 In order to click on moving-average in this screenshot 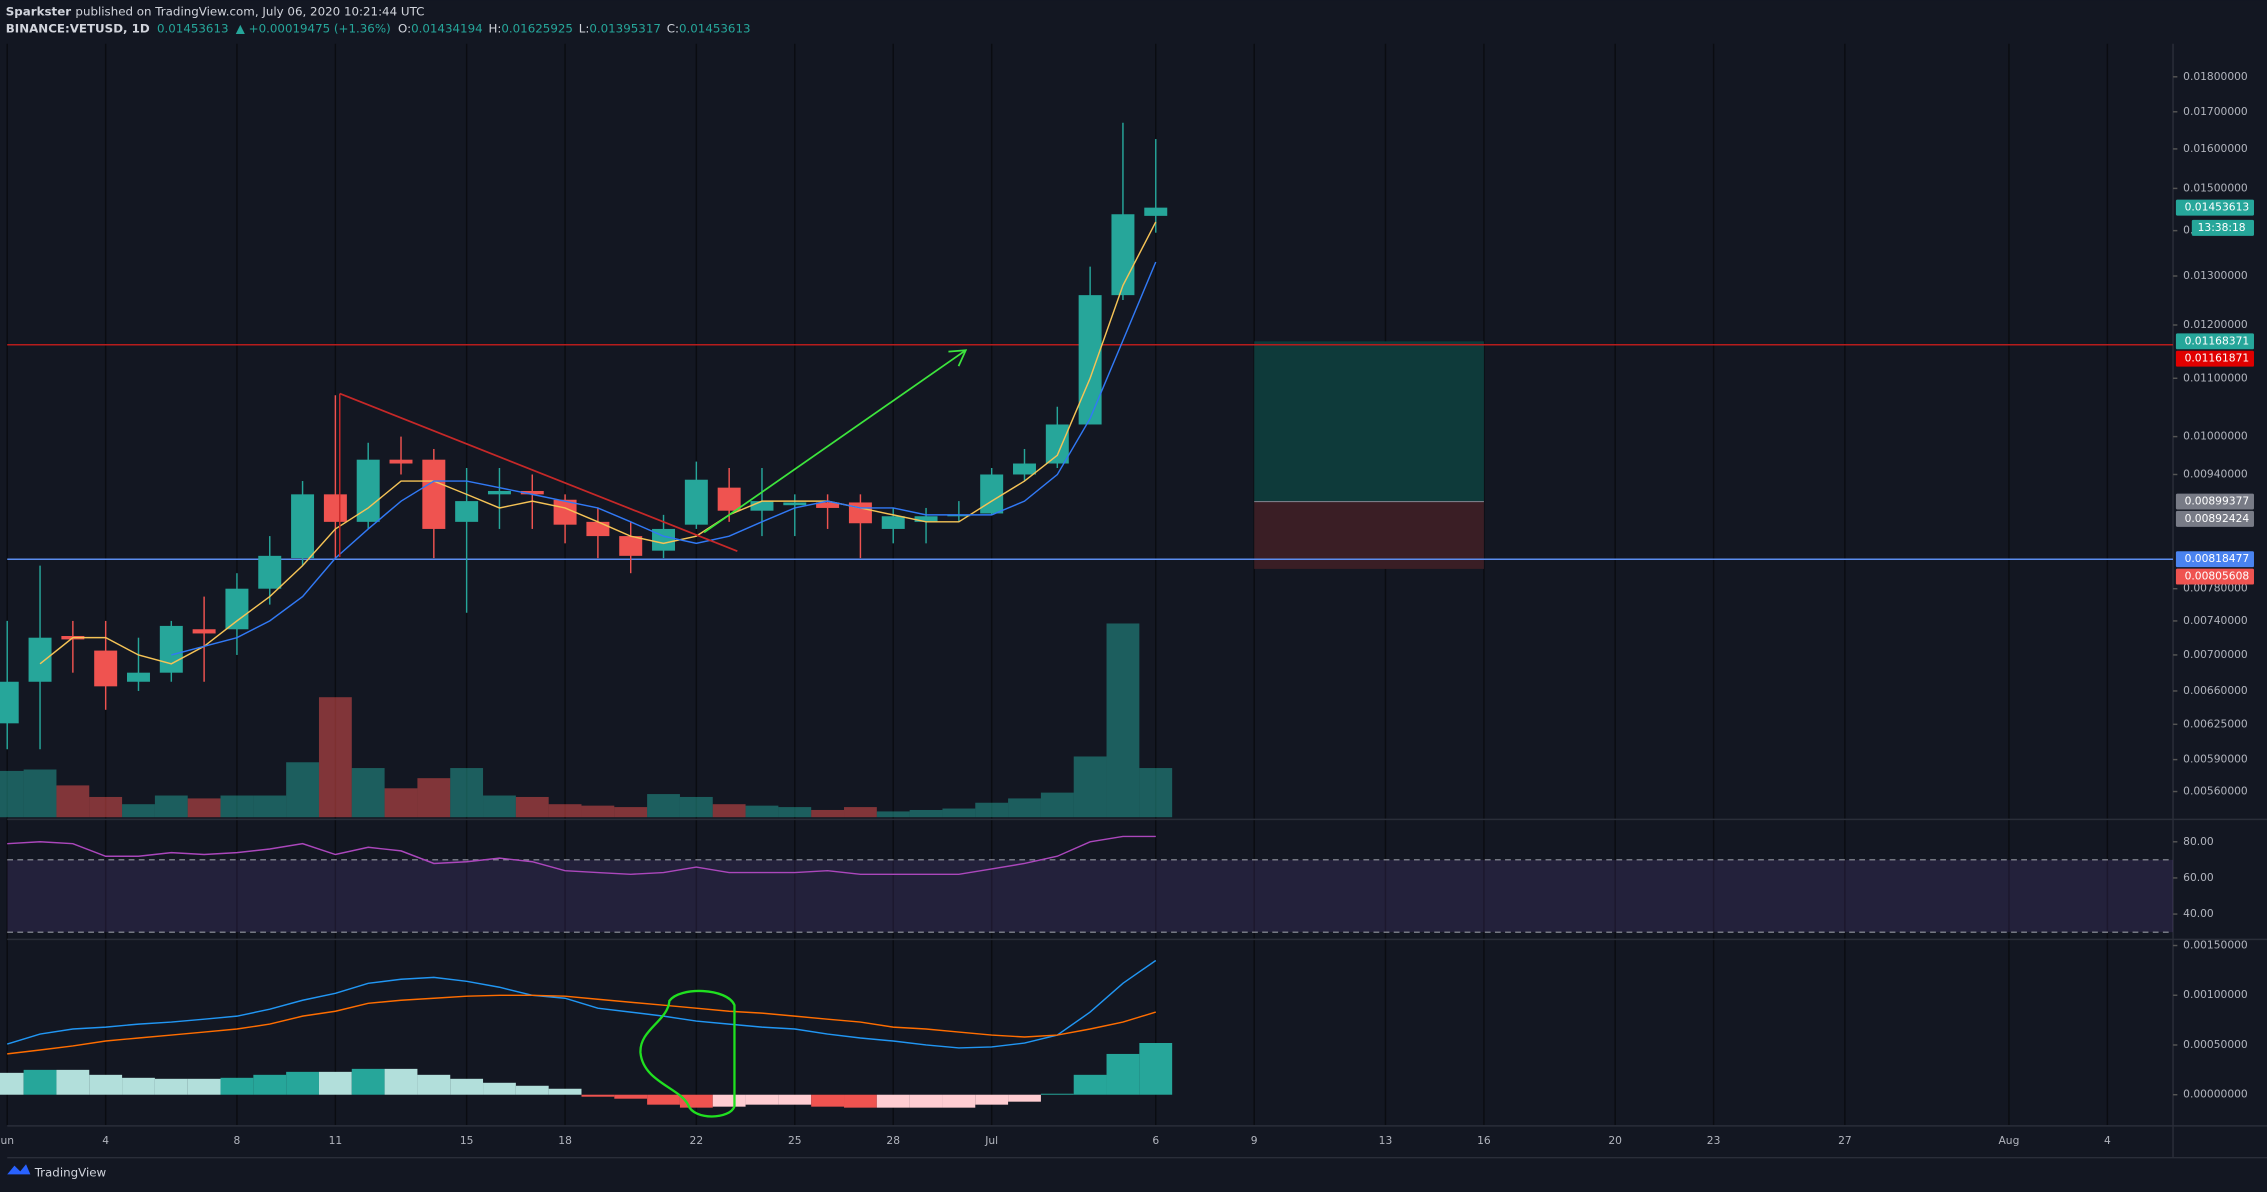, I will do `click(664, 458)`.